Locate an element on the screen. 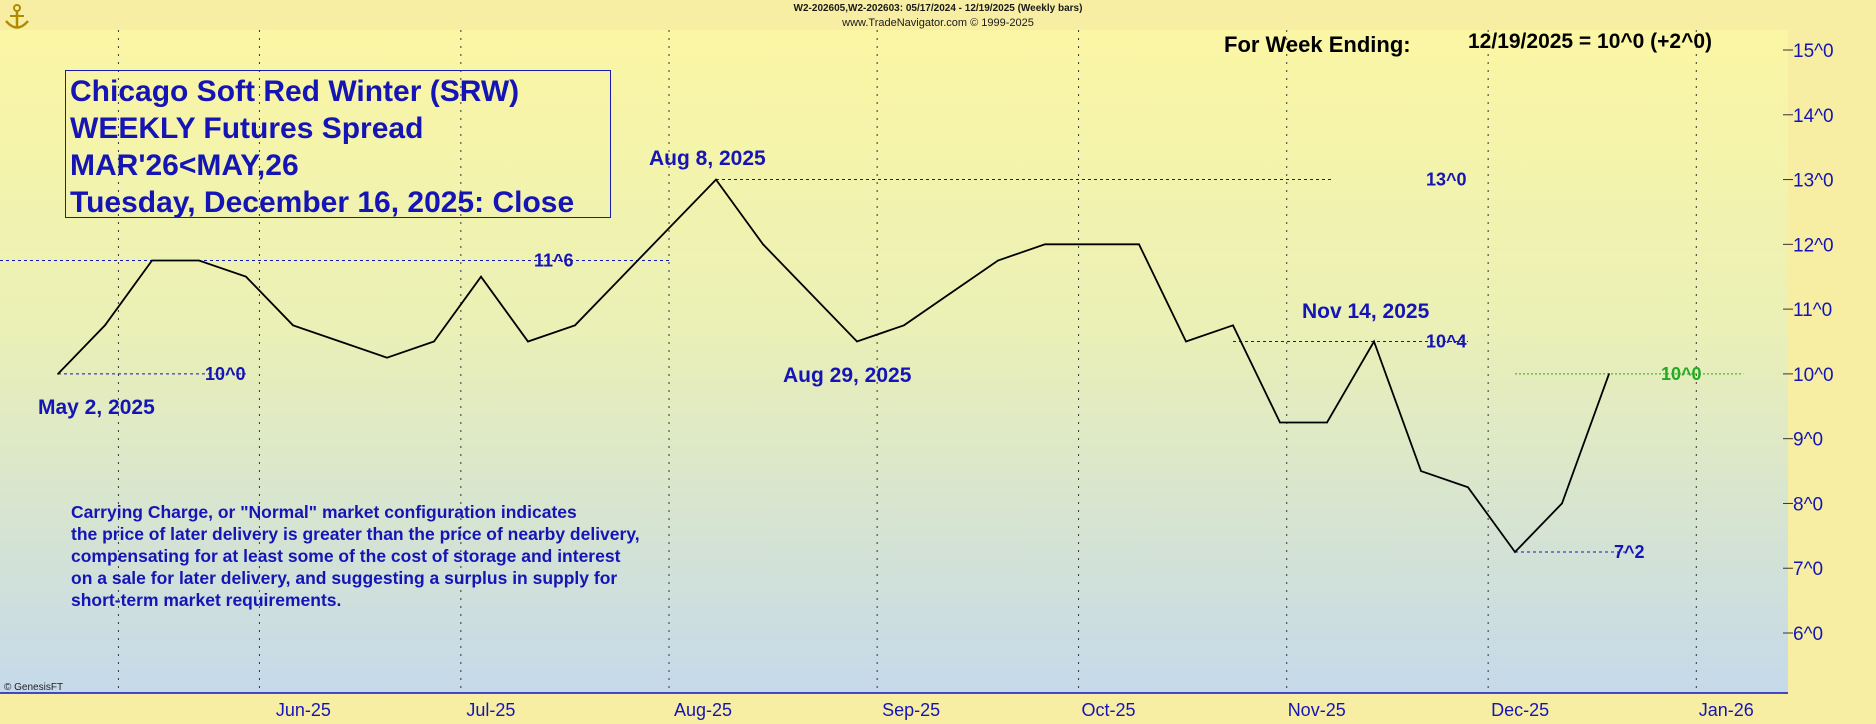 The height and width of the screenshot is (724, 1876). title-line-1: Chicago Soft Red Winter (SRW) is located at coordinates (295, 91).